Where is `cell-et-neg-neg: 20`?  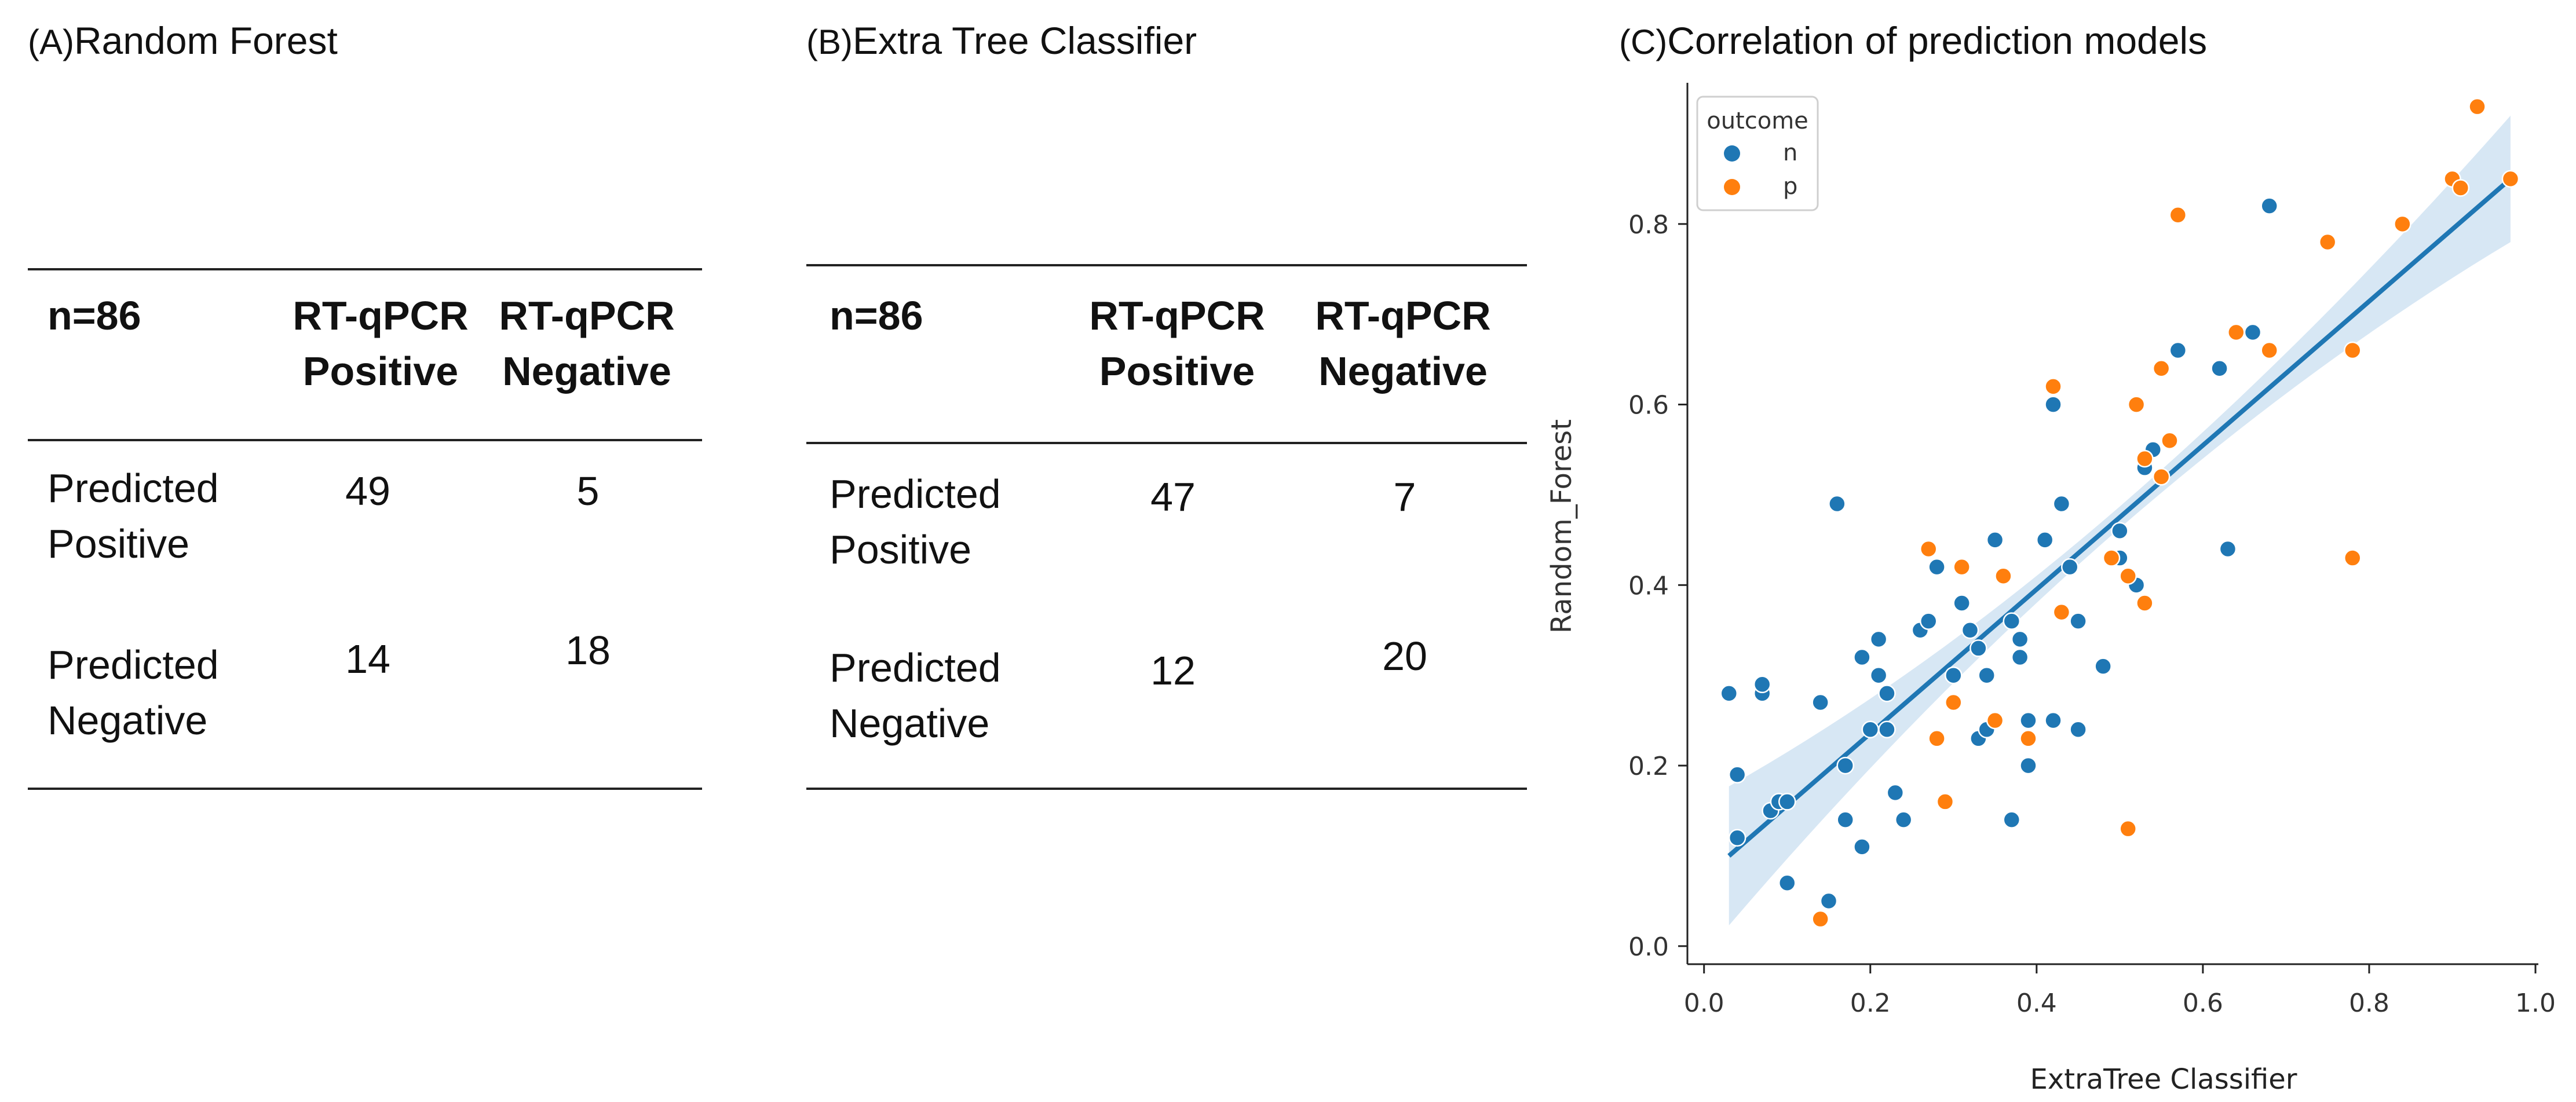 cell-et-neg-neg: 20 is located at coordinates (1404, 656).